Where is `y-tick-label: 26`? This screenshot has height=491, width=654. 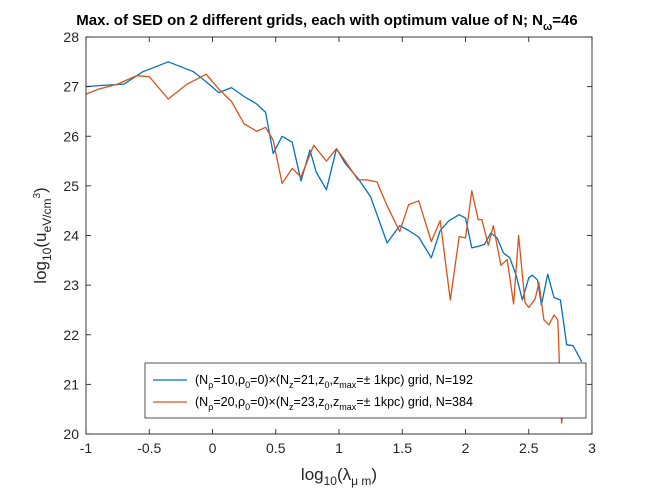
y-tick-label: 26 is located at coordinates (71, 136).